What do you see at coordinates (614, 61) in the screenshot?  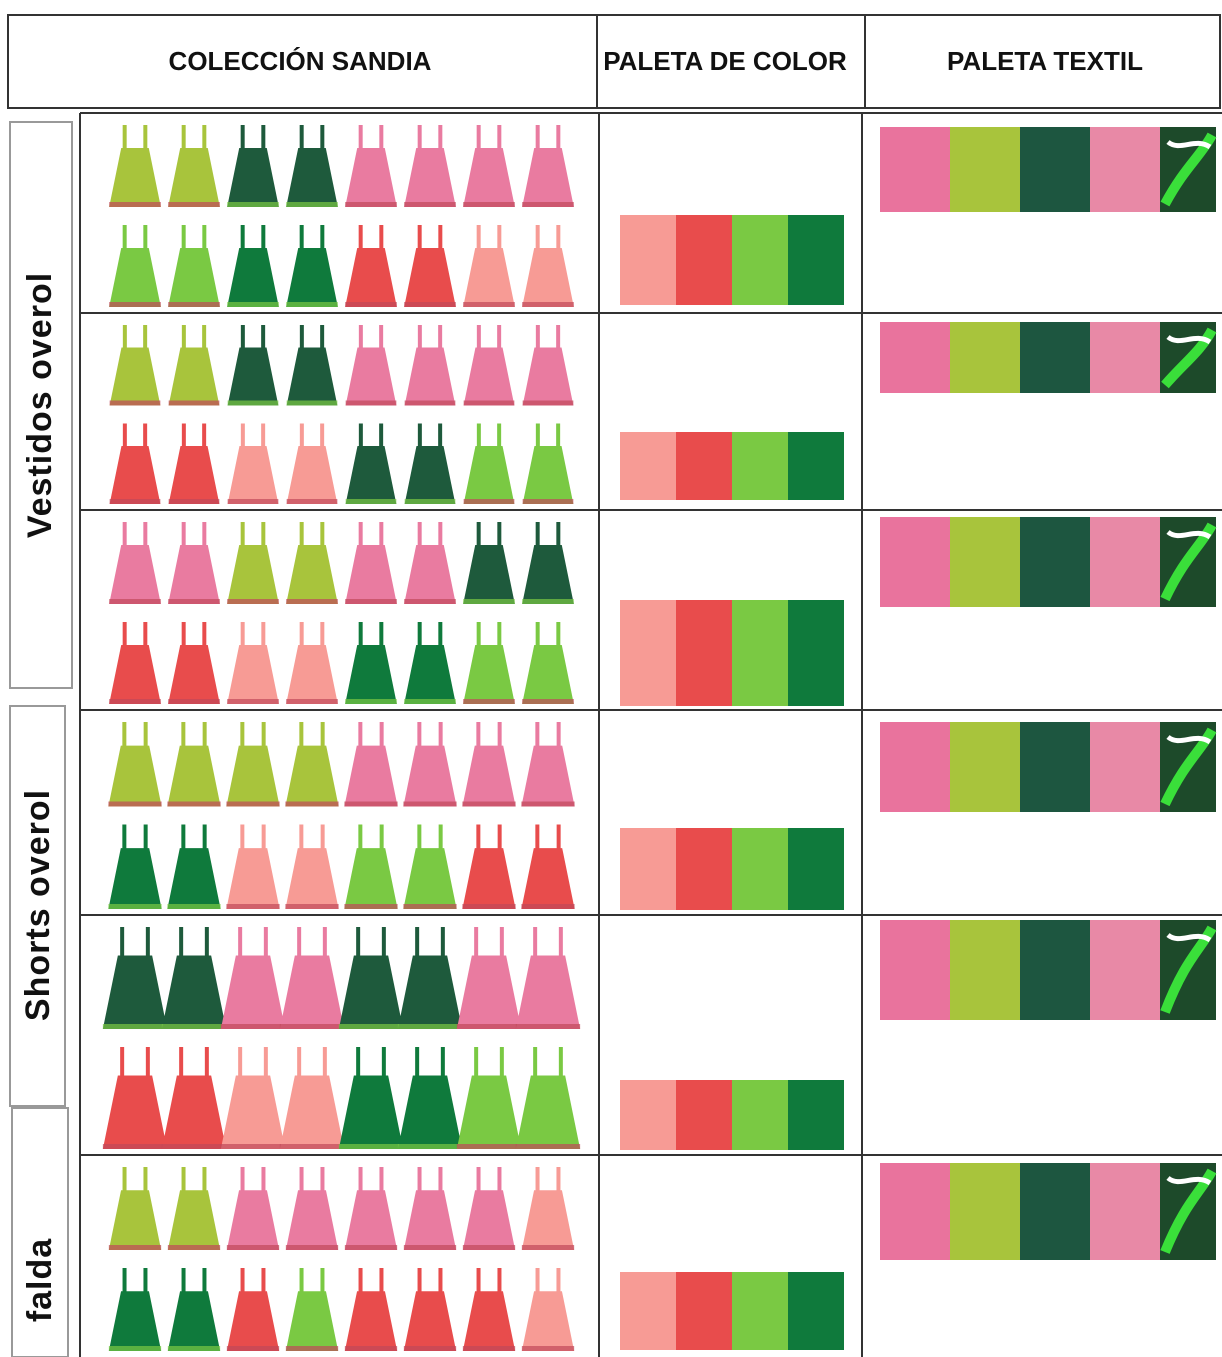 I see `header-box` at bounding box center [614, 61].